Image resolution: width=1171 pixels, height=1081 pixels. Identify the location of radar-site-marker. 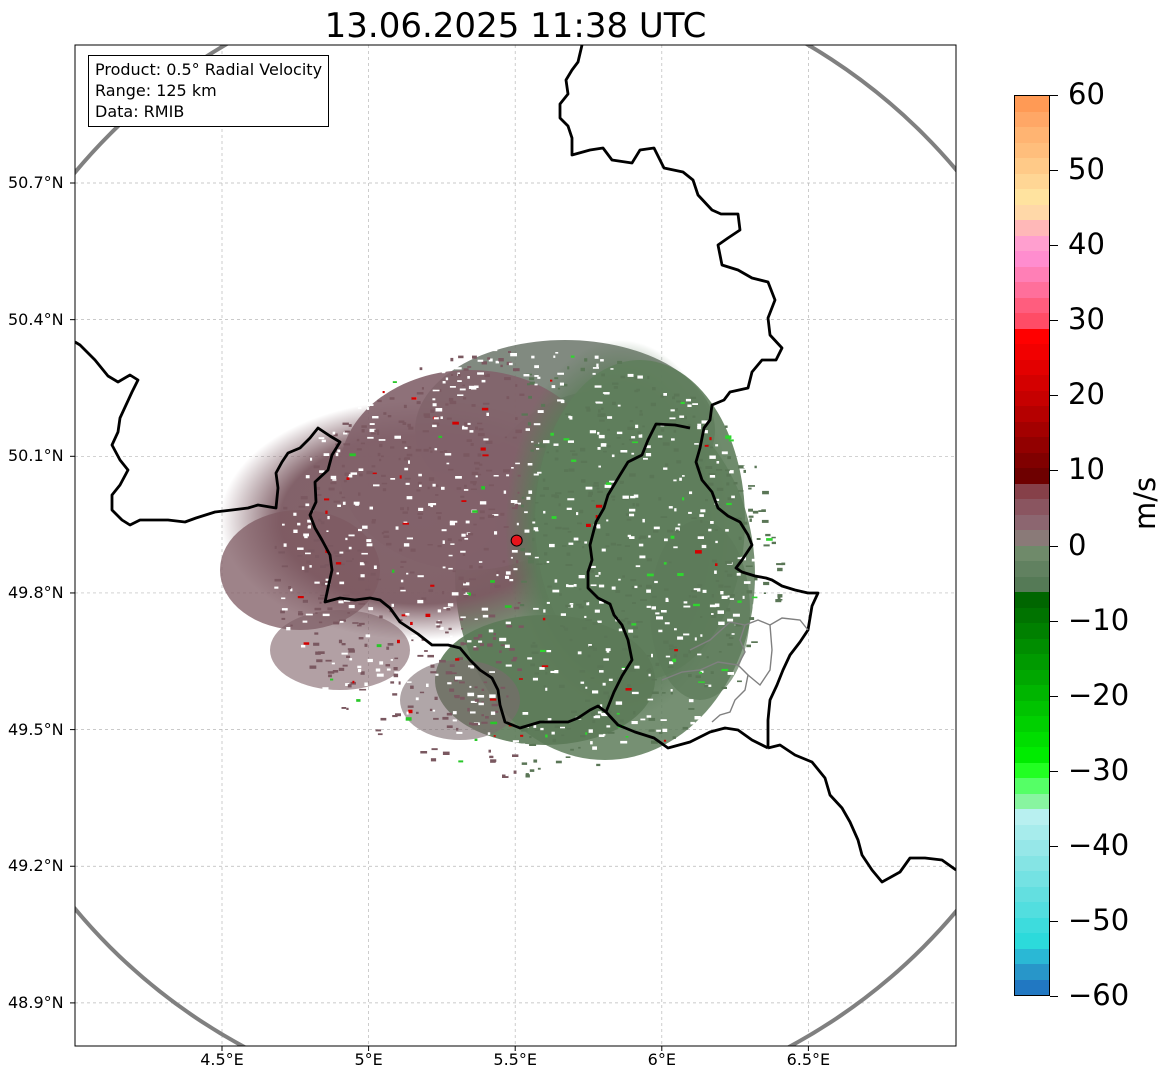
(516, 540).